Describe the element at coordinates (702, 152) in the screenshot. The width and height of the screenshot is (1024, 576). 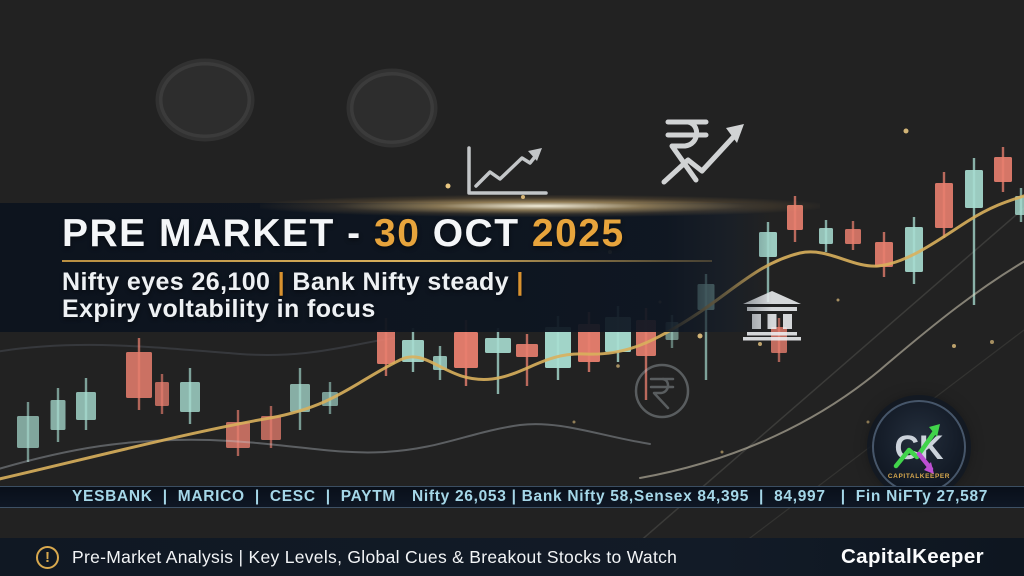
I see `rupee-growth-icon` at that location.